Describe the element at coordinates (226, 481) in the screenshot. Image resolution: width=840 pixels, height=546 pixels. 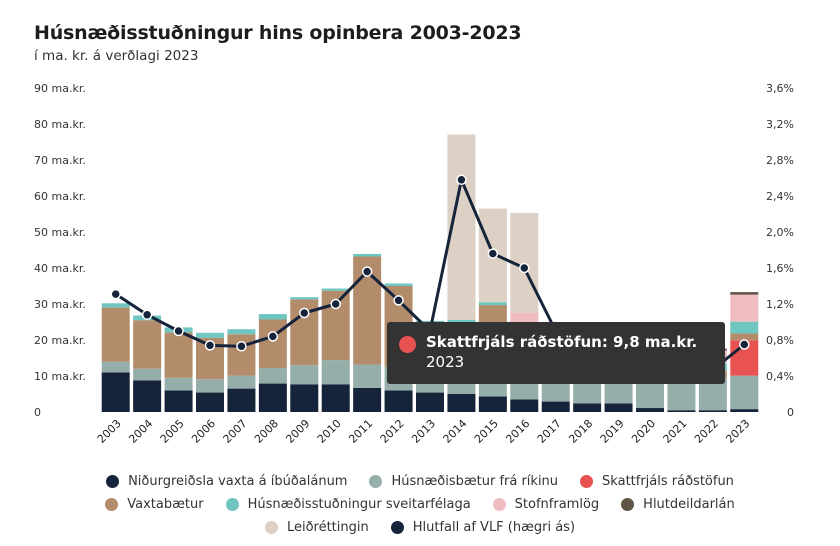
I see `legend-item: Niðurgreiðsla vaxta á íbúðalánum` at that location.